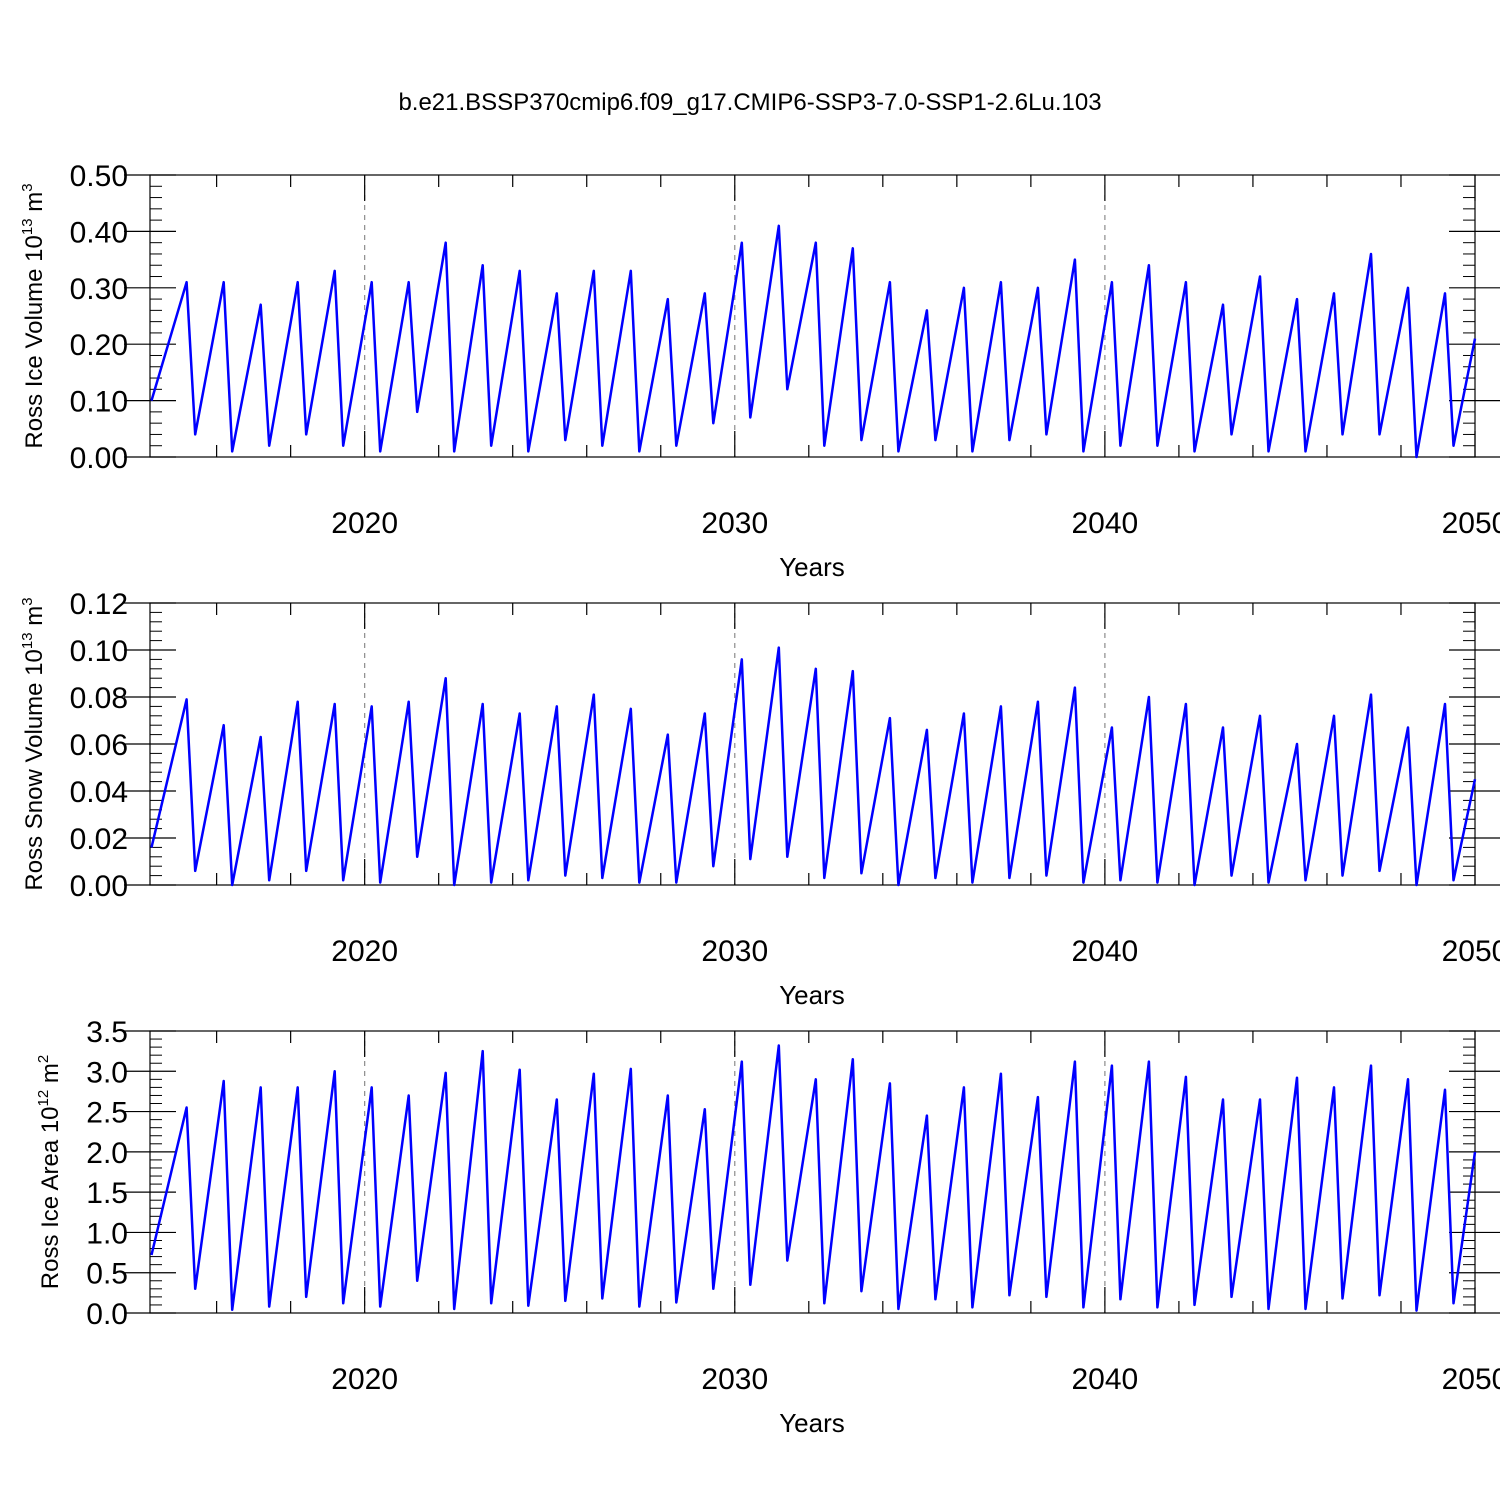 This screenshot has height=1500, width=1500. I want to click on y-tick-label: 0.04, so click(99, 792).